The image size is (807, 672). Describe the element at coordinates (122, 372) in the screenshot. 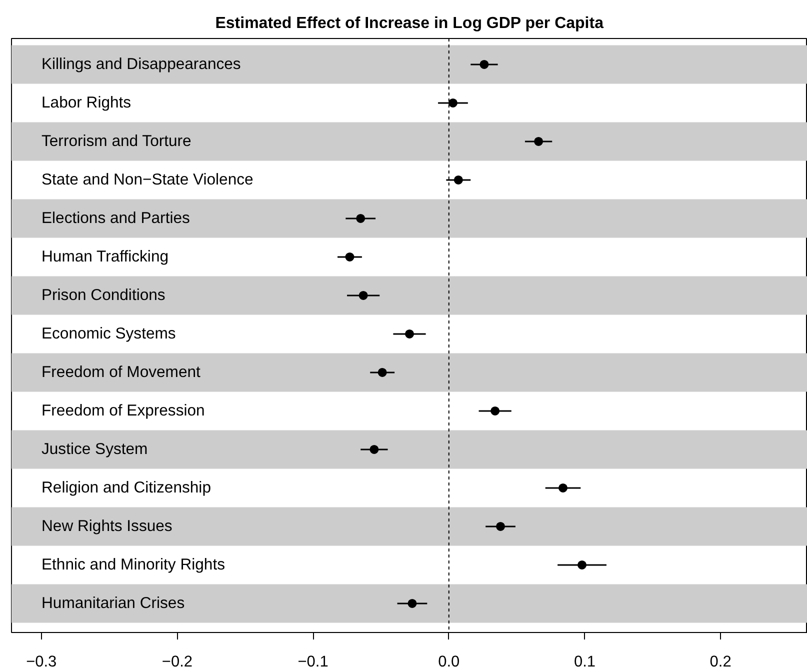

I see `y-tick-label: Freedom of Movement` at that location.